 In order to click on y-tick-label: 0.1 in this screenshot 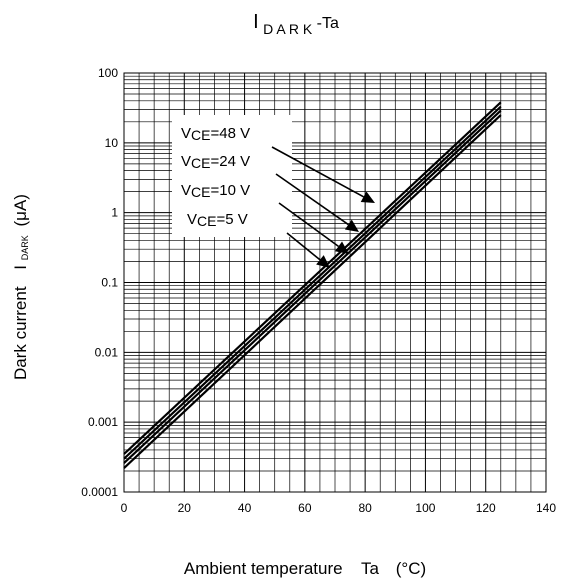, I will do `click(109, 283)`.